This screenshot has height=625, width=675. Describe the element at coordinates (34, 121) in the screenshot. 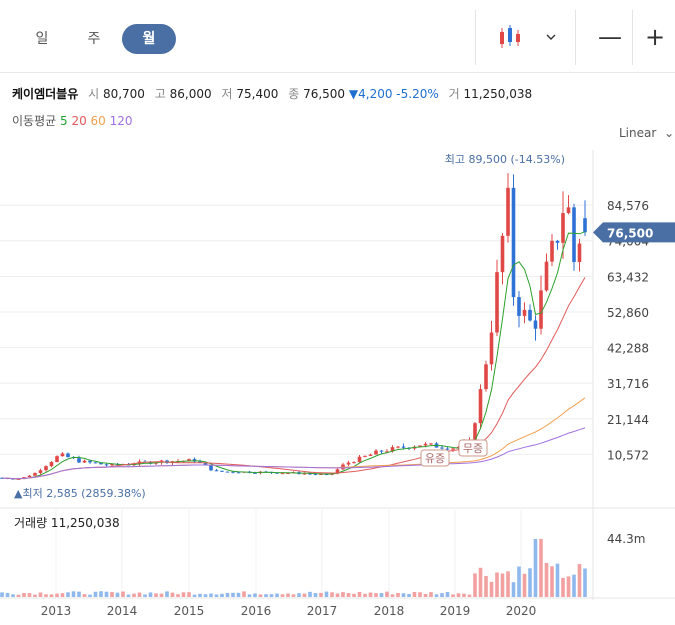

I see `ma-legend-label: 이동평균` at that location.